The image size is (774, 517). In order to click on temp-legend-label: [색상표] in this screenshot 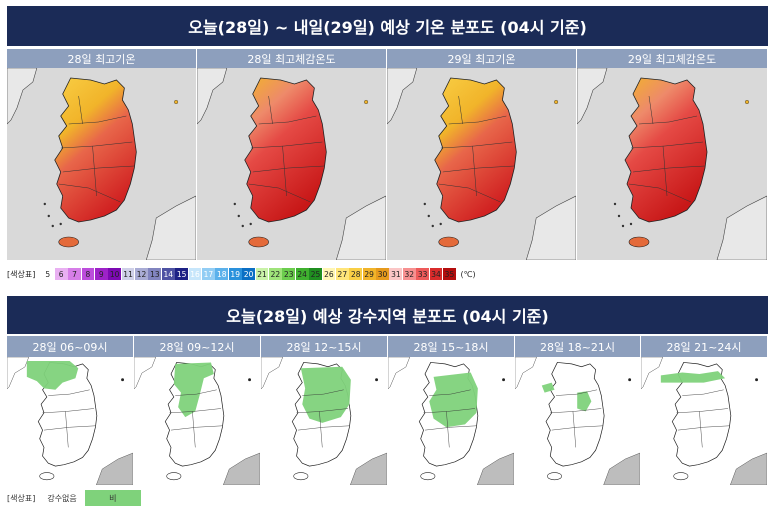, I will do `click(21, 274)`.